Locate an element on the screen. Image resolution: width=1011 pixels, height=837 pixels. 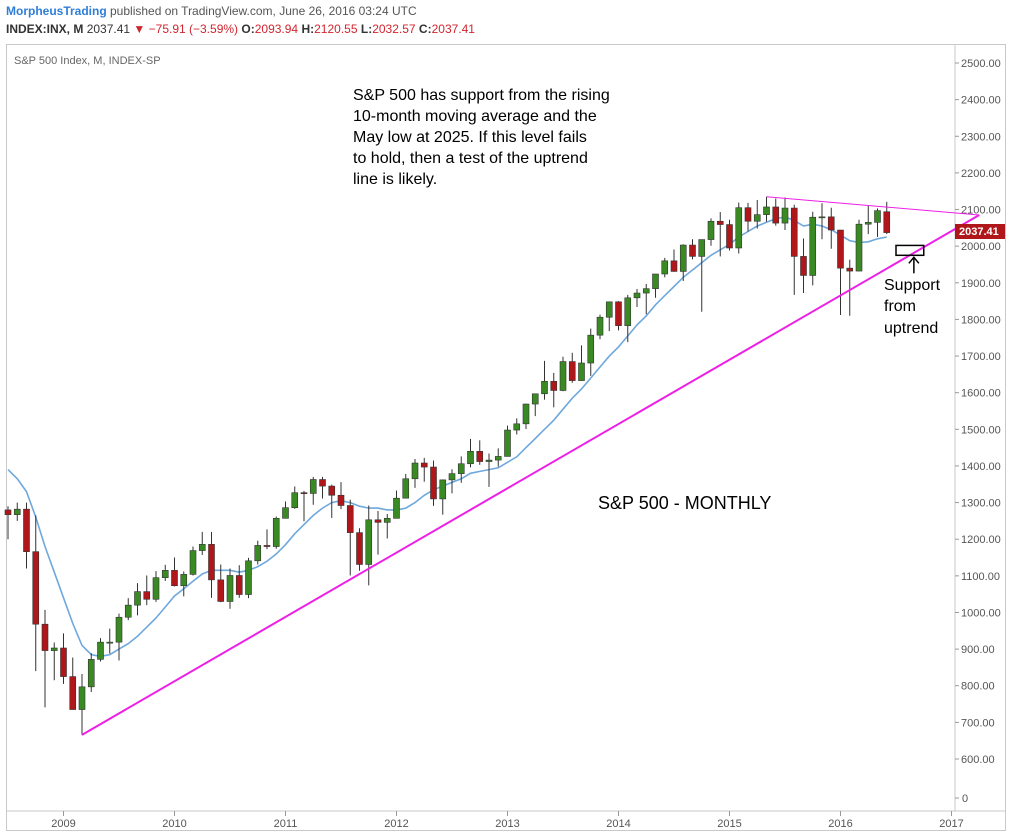
price-label: 700.00 is located at coordinates (978, 723).